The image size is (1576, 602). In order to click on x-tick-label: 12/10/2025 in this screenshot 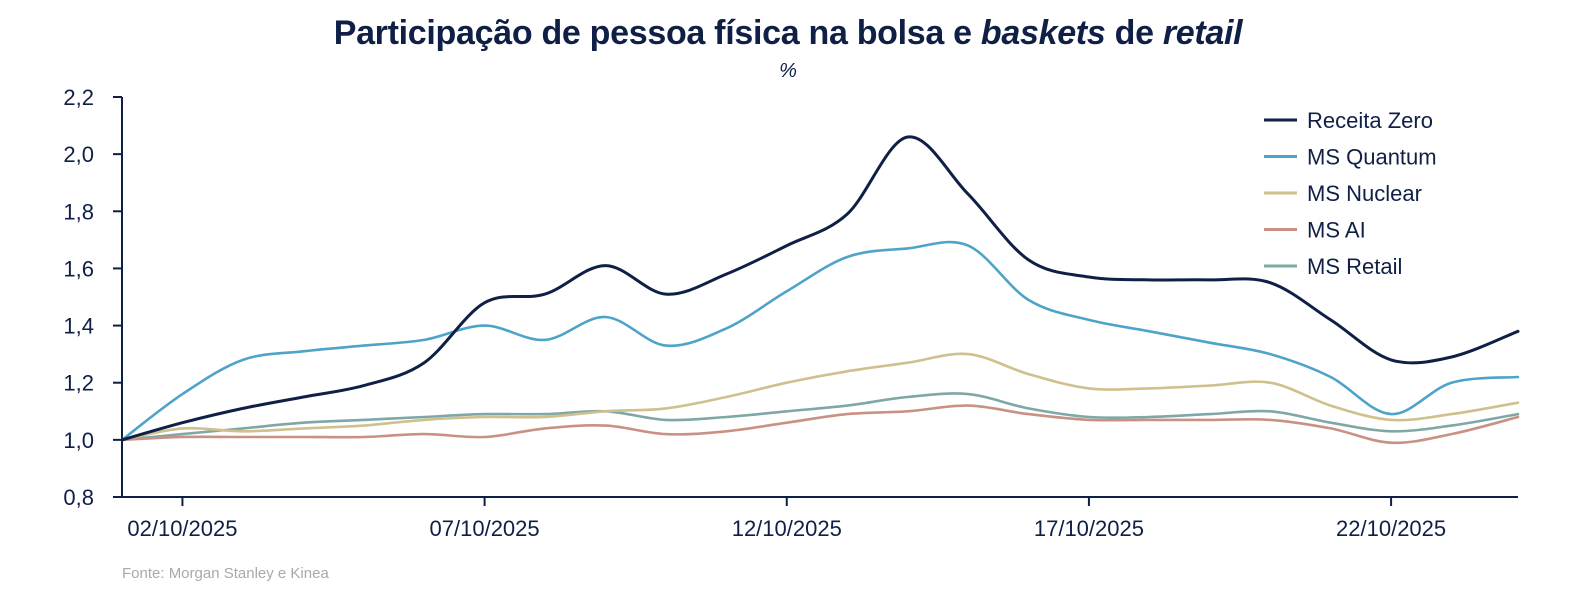, I will do `click(787, 528)`.